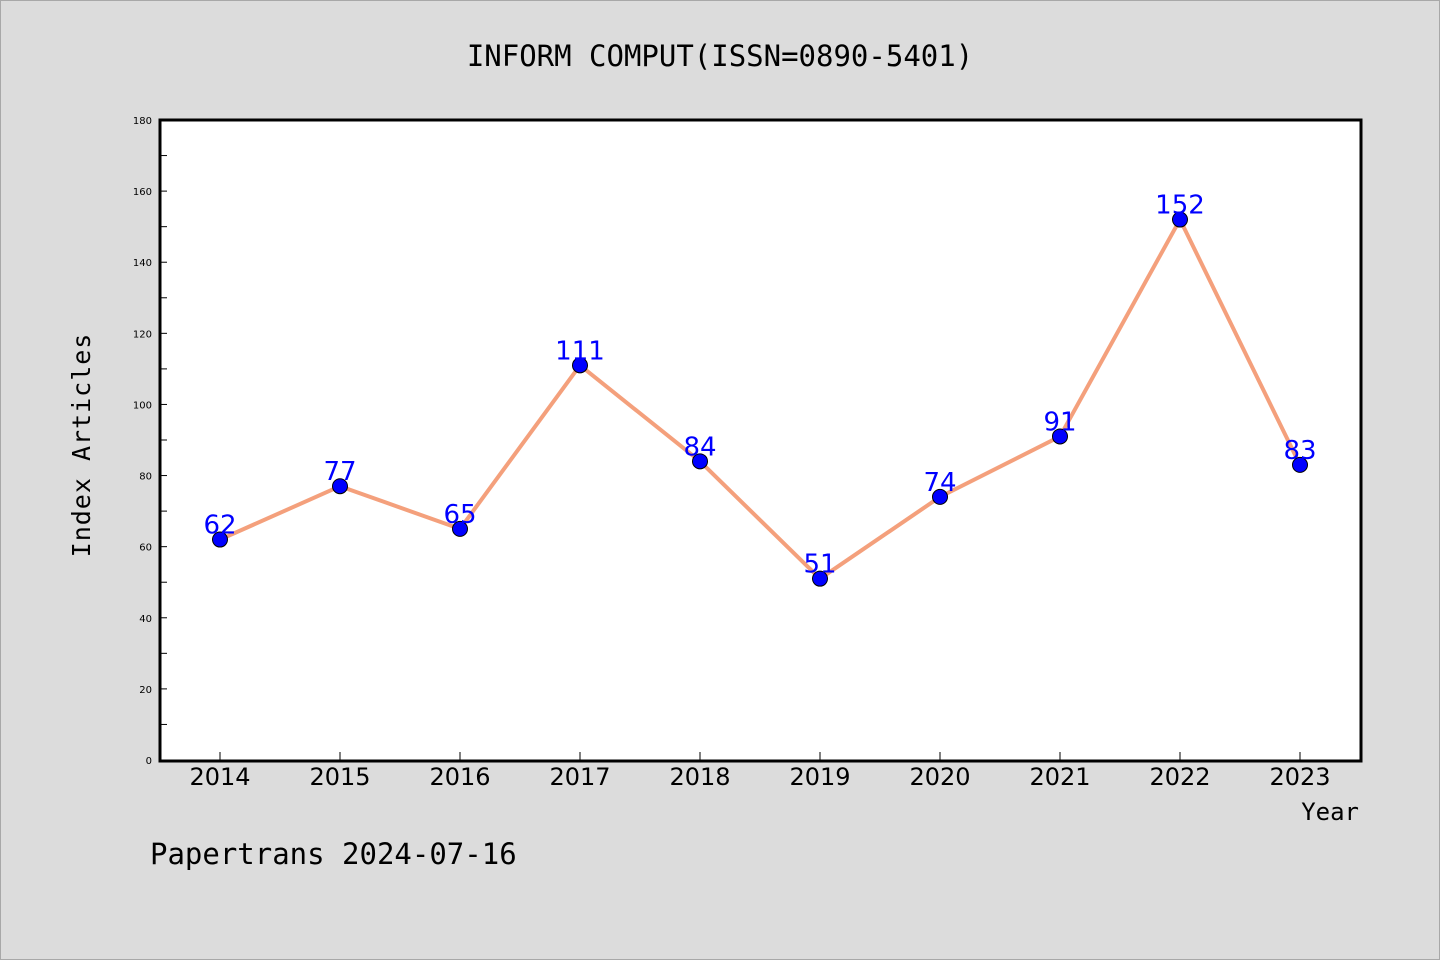 This screenshot has height=960, width=1440. What do you see at coordinates (142, 263) in the screenshot?
I see `y-tick-label: 140` at bounding box center [142, 263].